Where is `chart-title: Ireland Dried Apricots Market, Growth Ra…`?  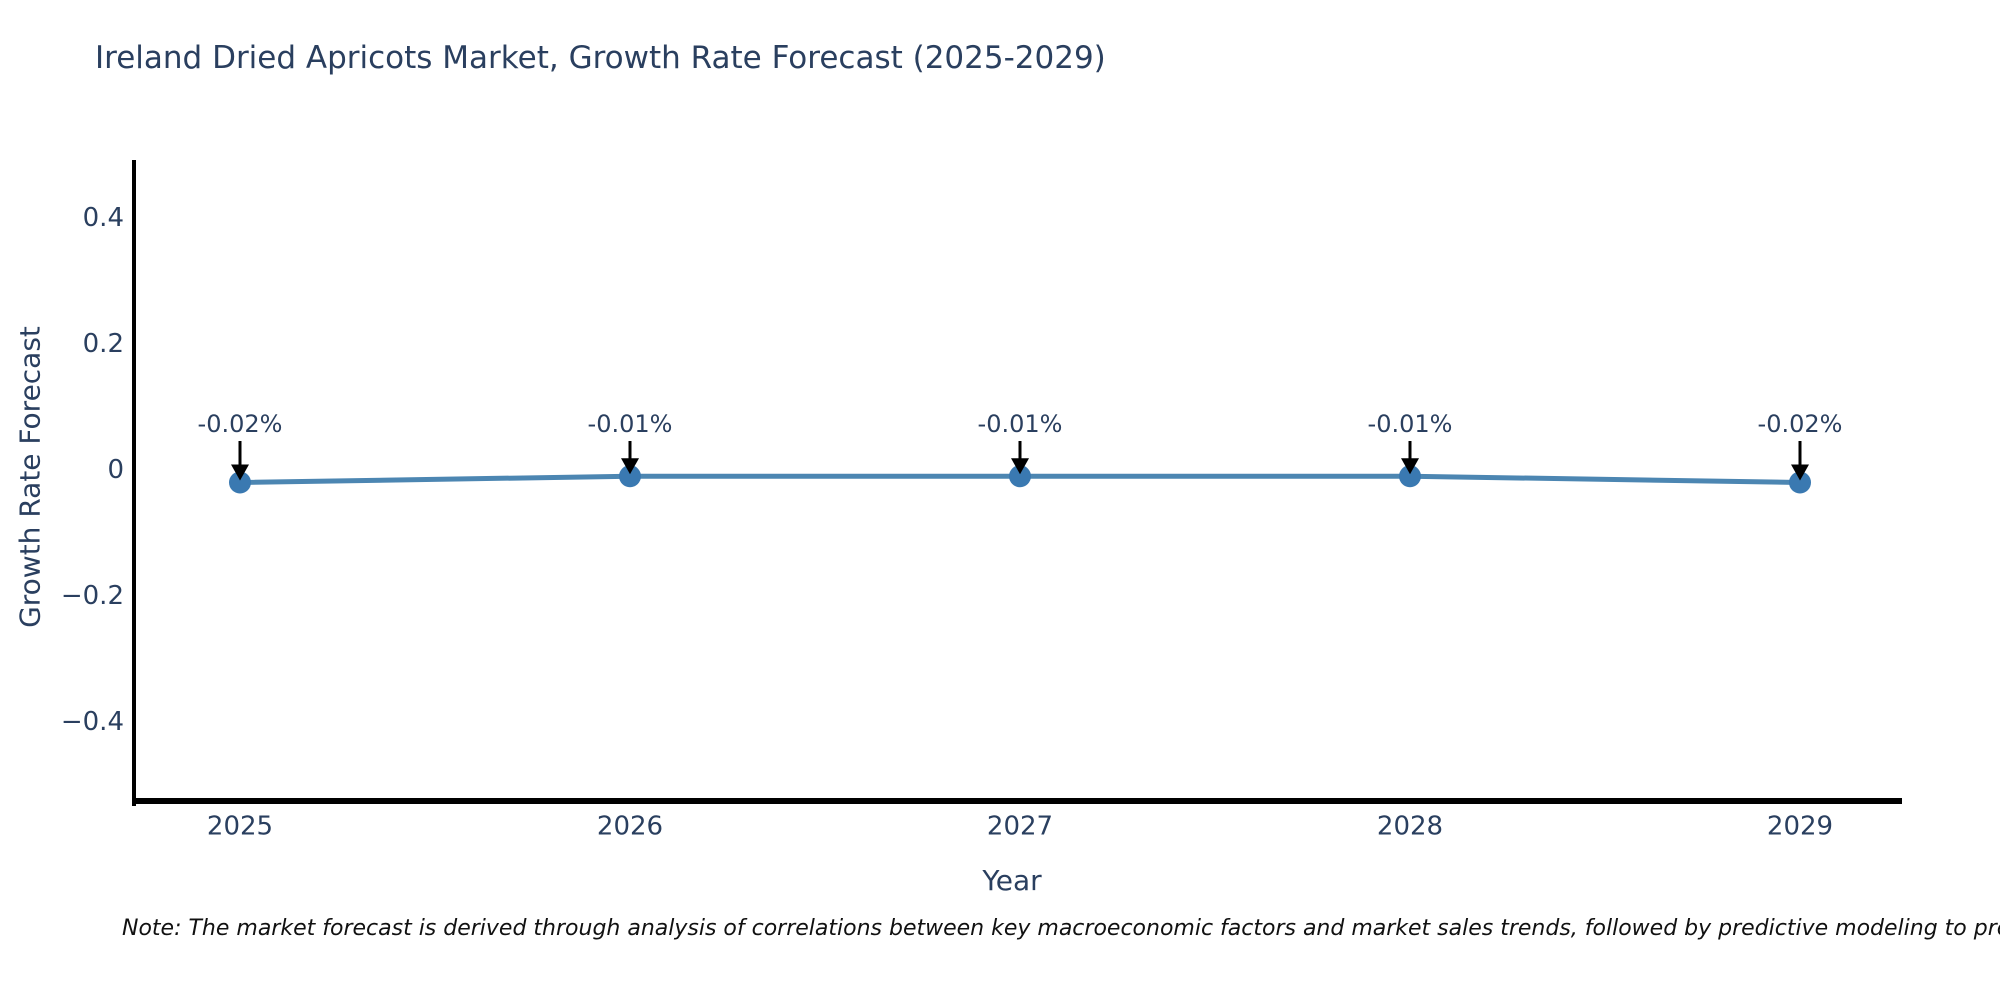
chart-title: Ireland Dried Apricots Market, Growth Ra… is located at coordinates (600, 58).